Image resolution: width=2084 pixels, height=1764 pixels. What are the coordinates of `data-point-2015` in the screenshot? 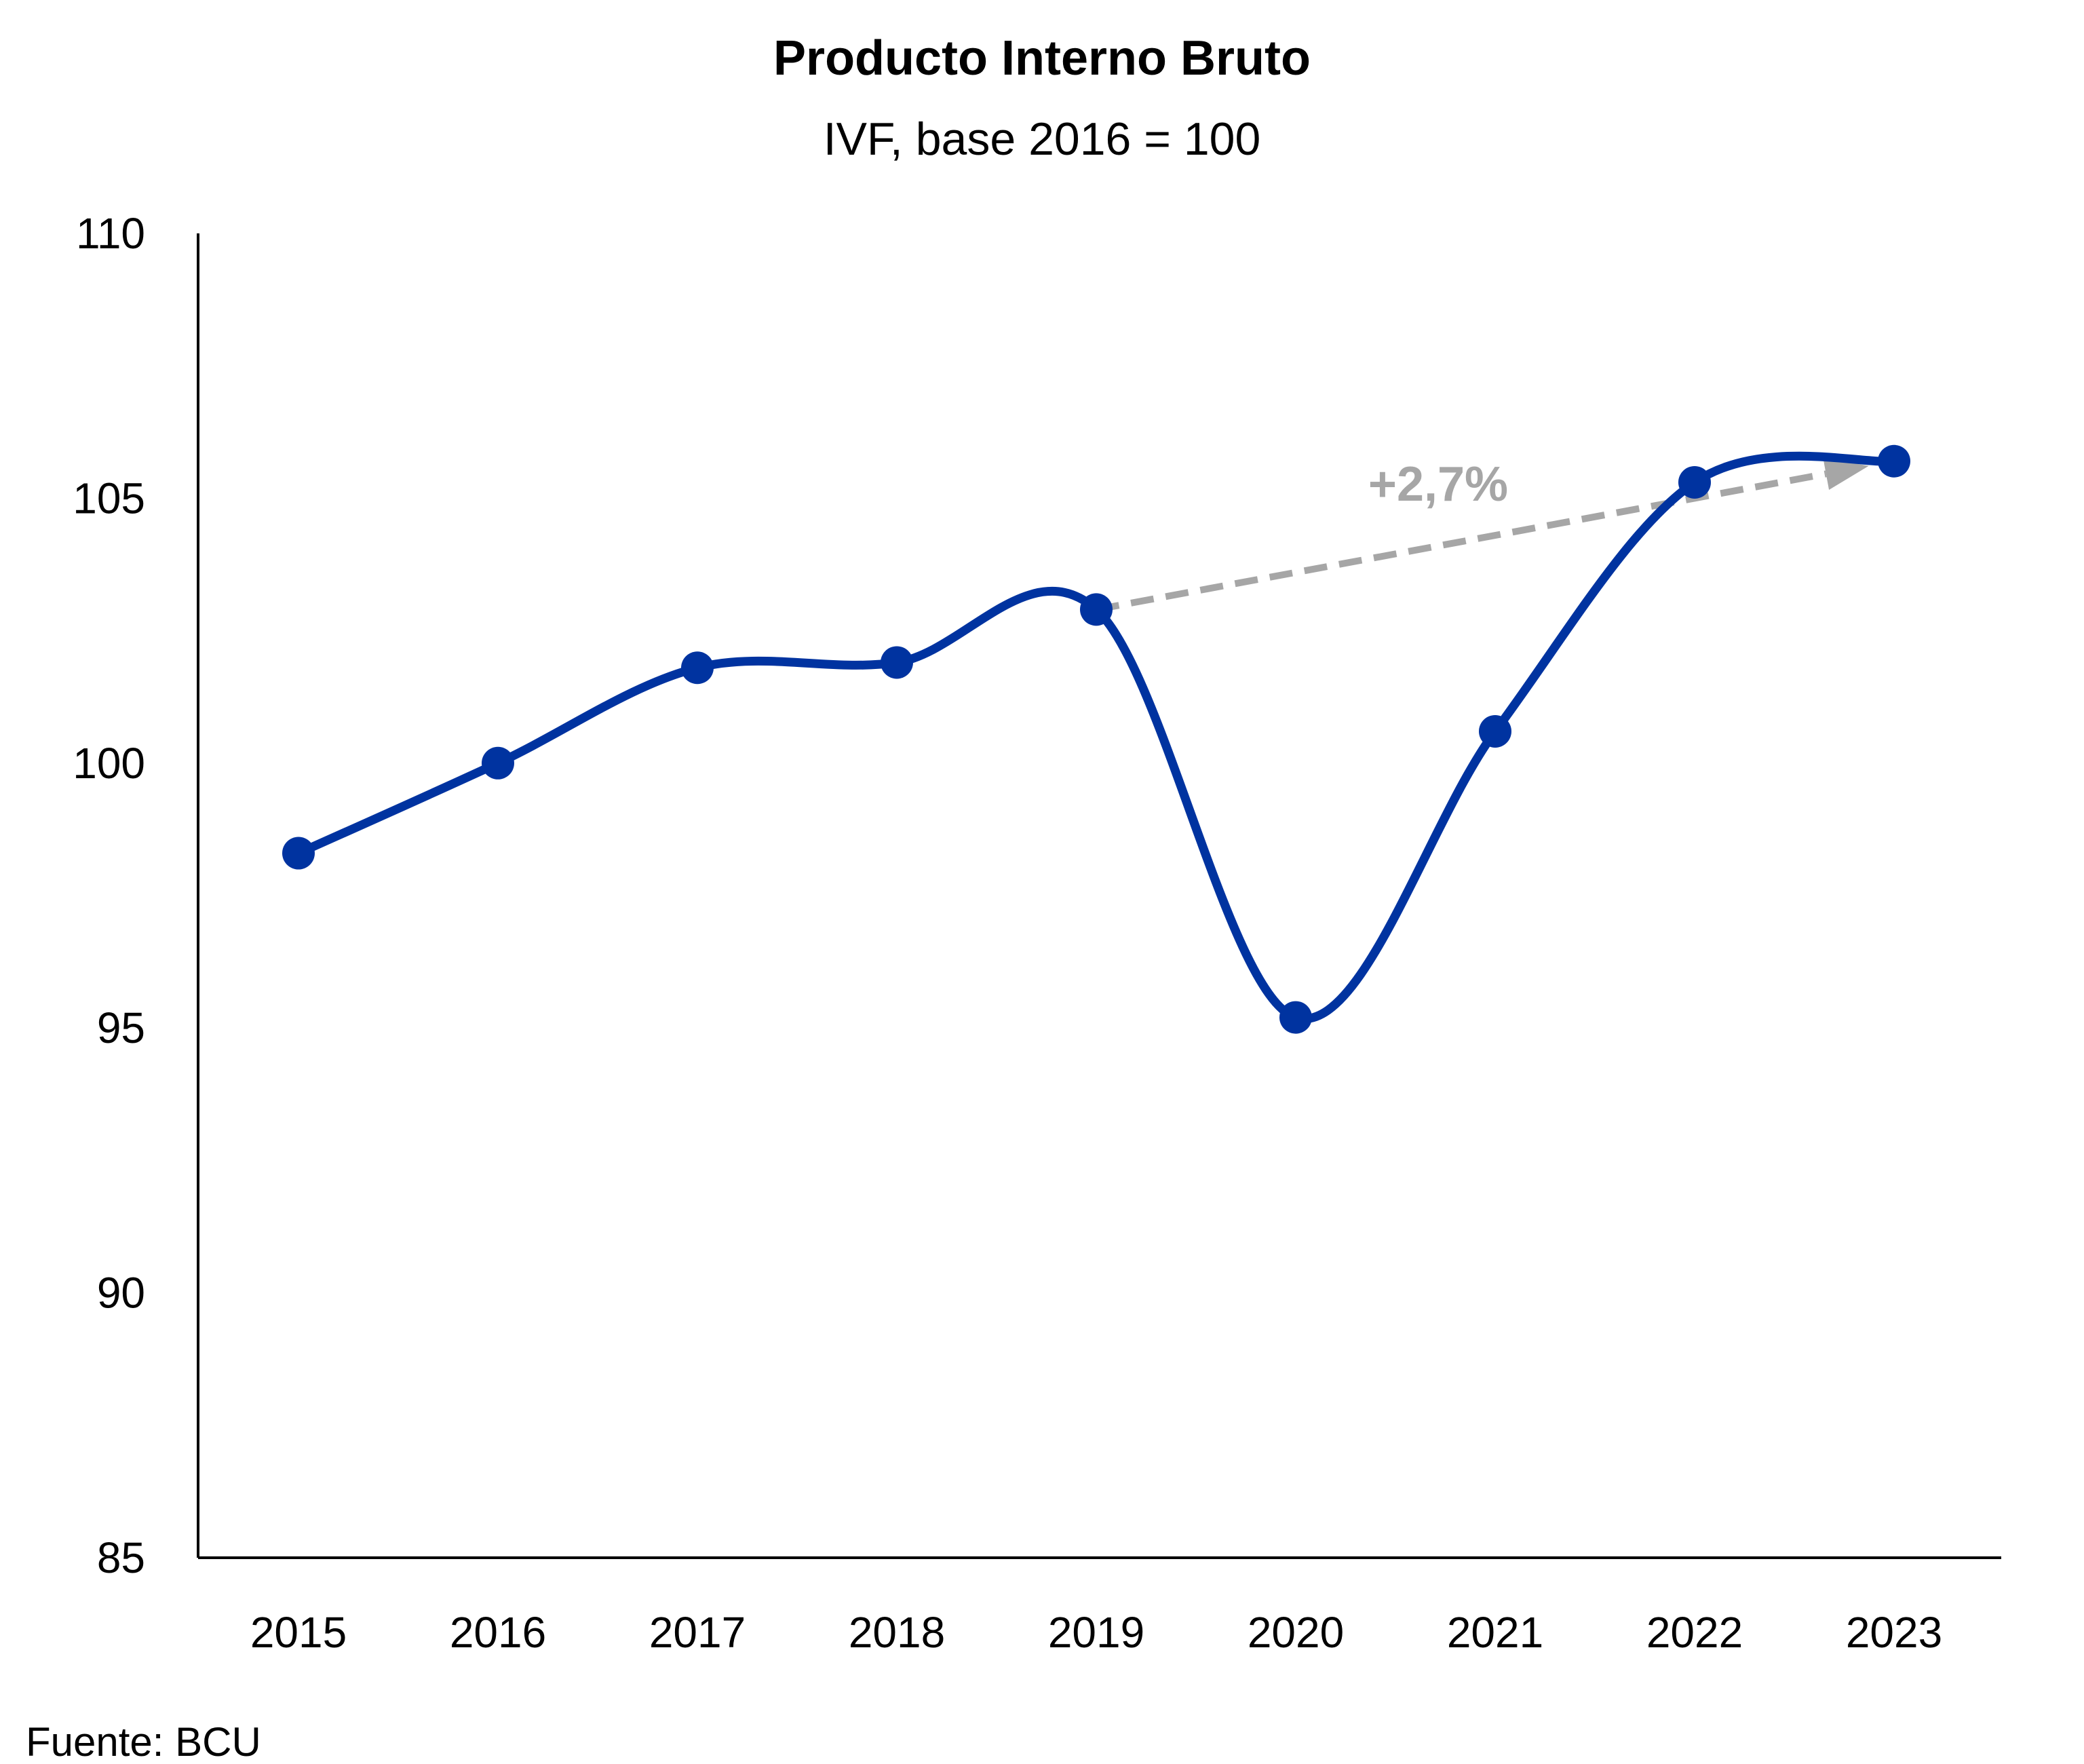 It's located at (298, 853).